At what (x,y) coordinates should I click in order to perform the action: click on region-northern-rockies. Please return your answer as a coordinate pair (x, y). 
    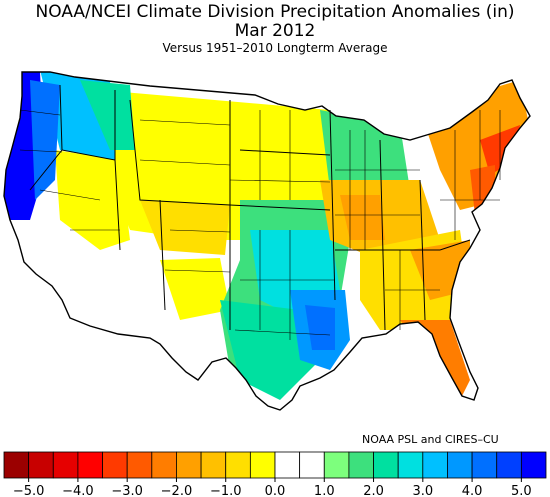
    Looking at the image, I should click on (107, 115).